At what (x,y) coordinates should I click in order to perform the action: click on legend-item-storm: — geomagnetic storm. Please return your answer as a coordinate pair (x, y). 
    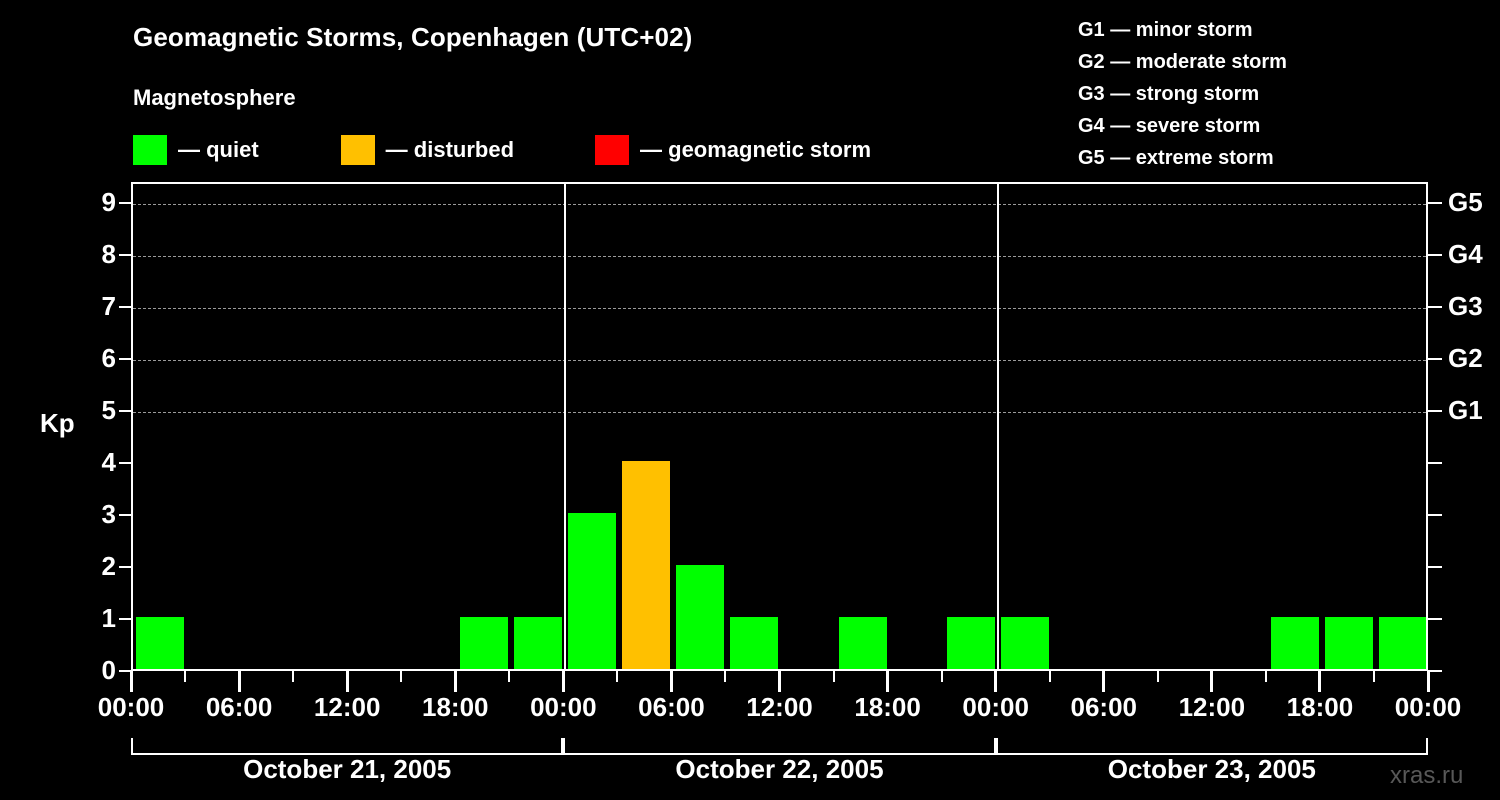
    Looking at the image, I should click on (733, 150).